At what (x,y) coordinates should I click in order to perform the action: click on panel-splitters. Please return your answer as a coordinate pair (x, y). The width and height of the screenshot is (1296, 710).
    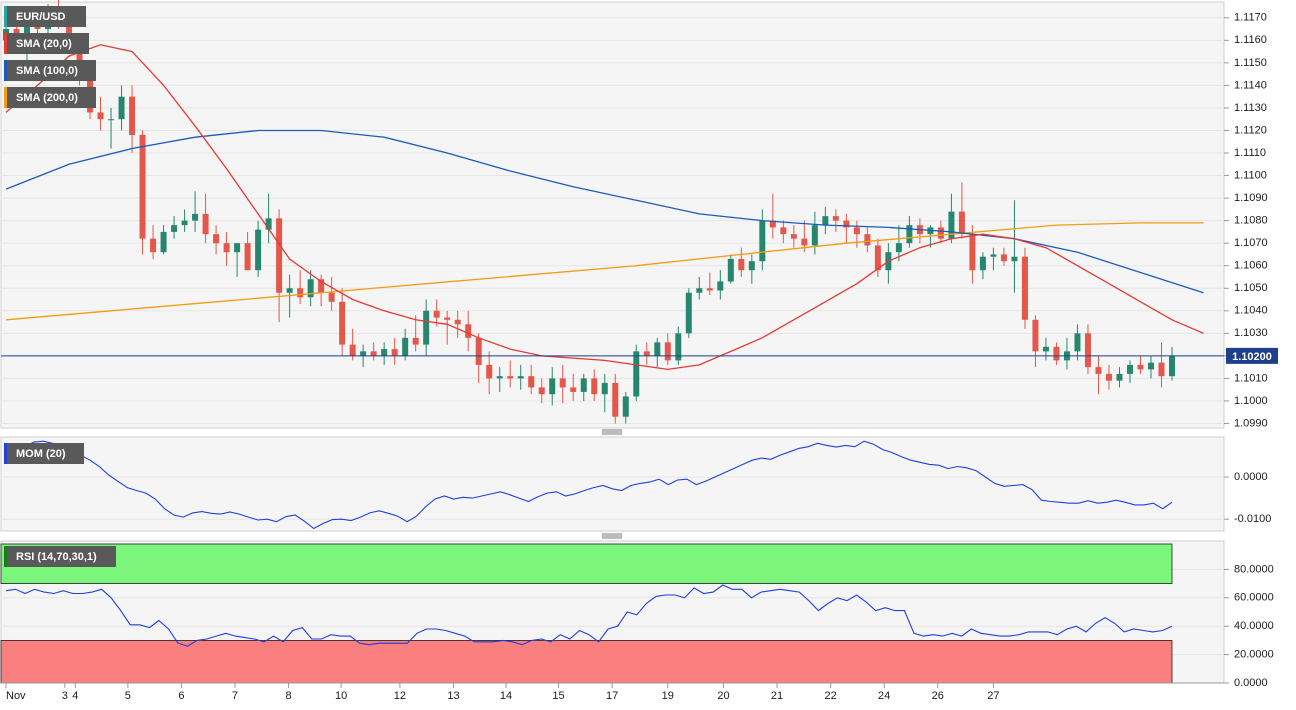
    Looking at the image, I should click on (612, 484).